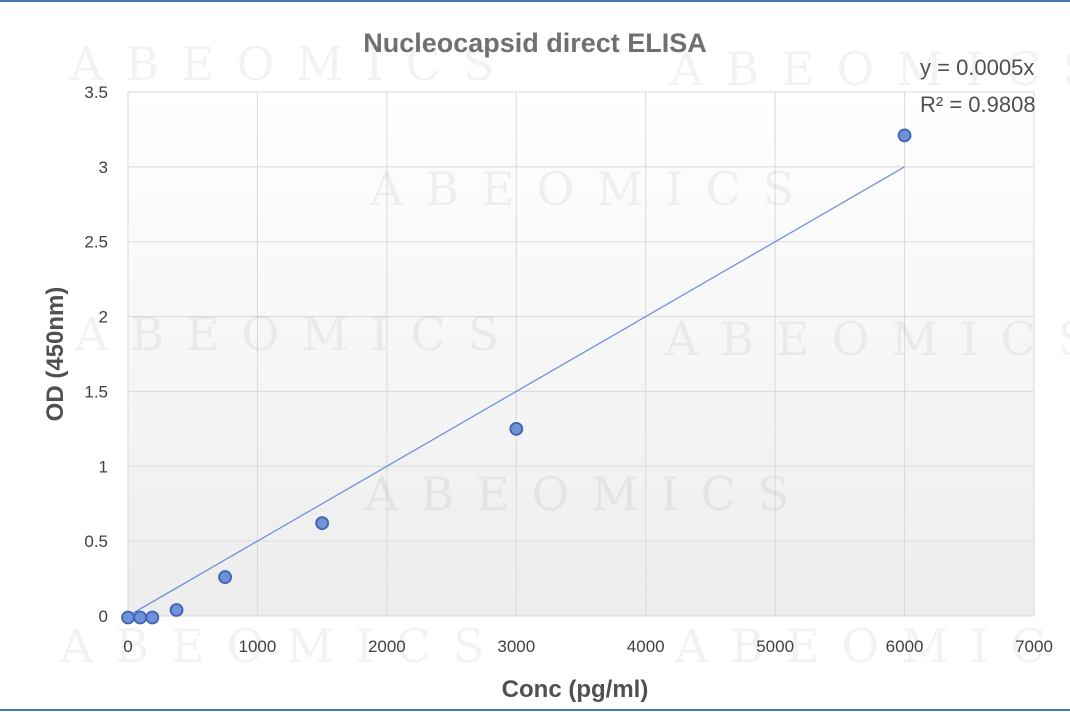  I want to click on y-tick-label: 0.5, so click(96, 541).